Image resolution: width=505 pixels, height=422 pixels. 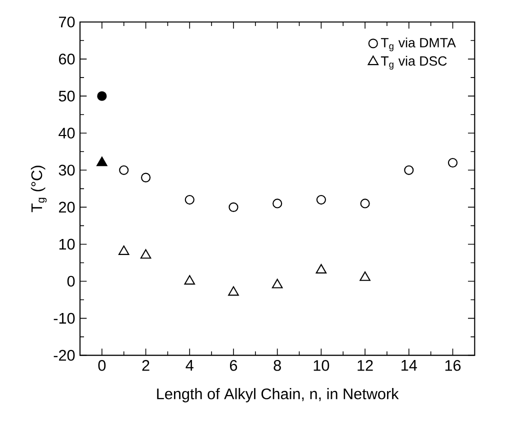 I want to click on y-tick-label: 0, so click(x=71, y=281).